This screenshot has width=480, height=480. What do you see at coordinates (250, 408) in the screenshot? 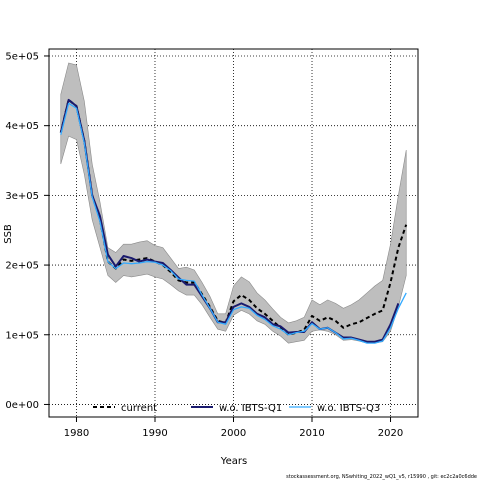
I see `legend-label-1: w.o. IBTS-Q1` at bounding box center [250, 408].